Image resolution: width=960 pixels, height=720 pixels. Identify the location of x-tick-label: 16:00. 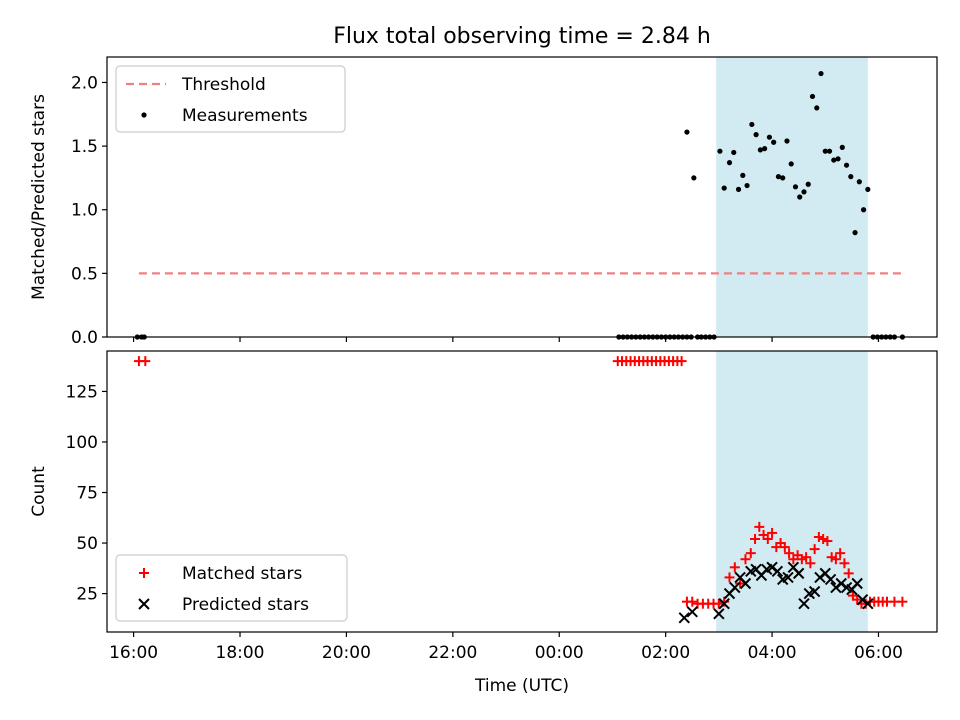
(133, 653).